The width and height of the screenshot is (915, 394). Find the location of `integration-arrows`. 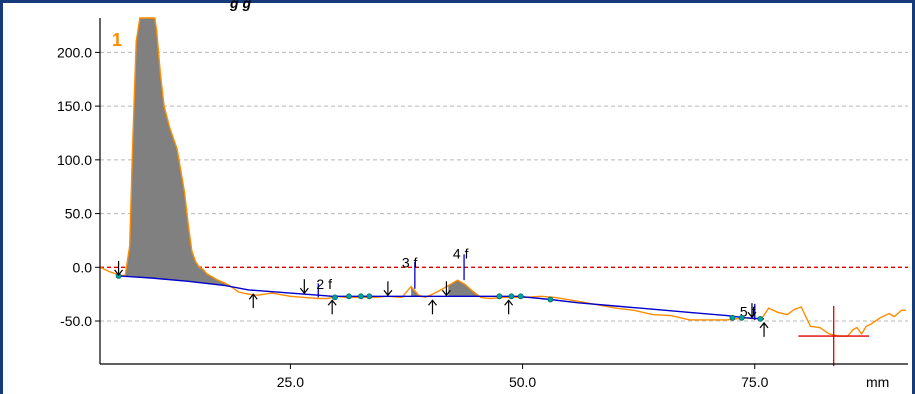

integration-arrows is located at coordinates (441, 298).